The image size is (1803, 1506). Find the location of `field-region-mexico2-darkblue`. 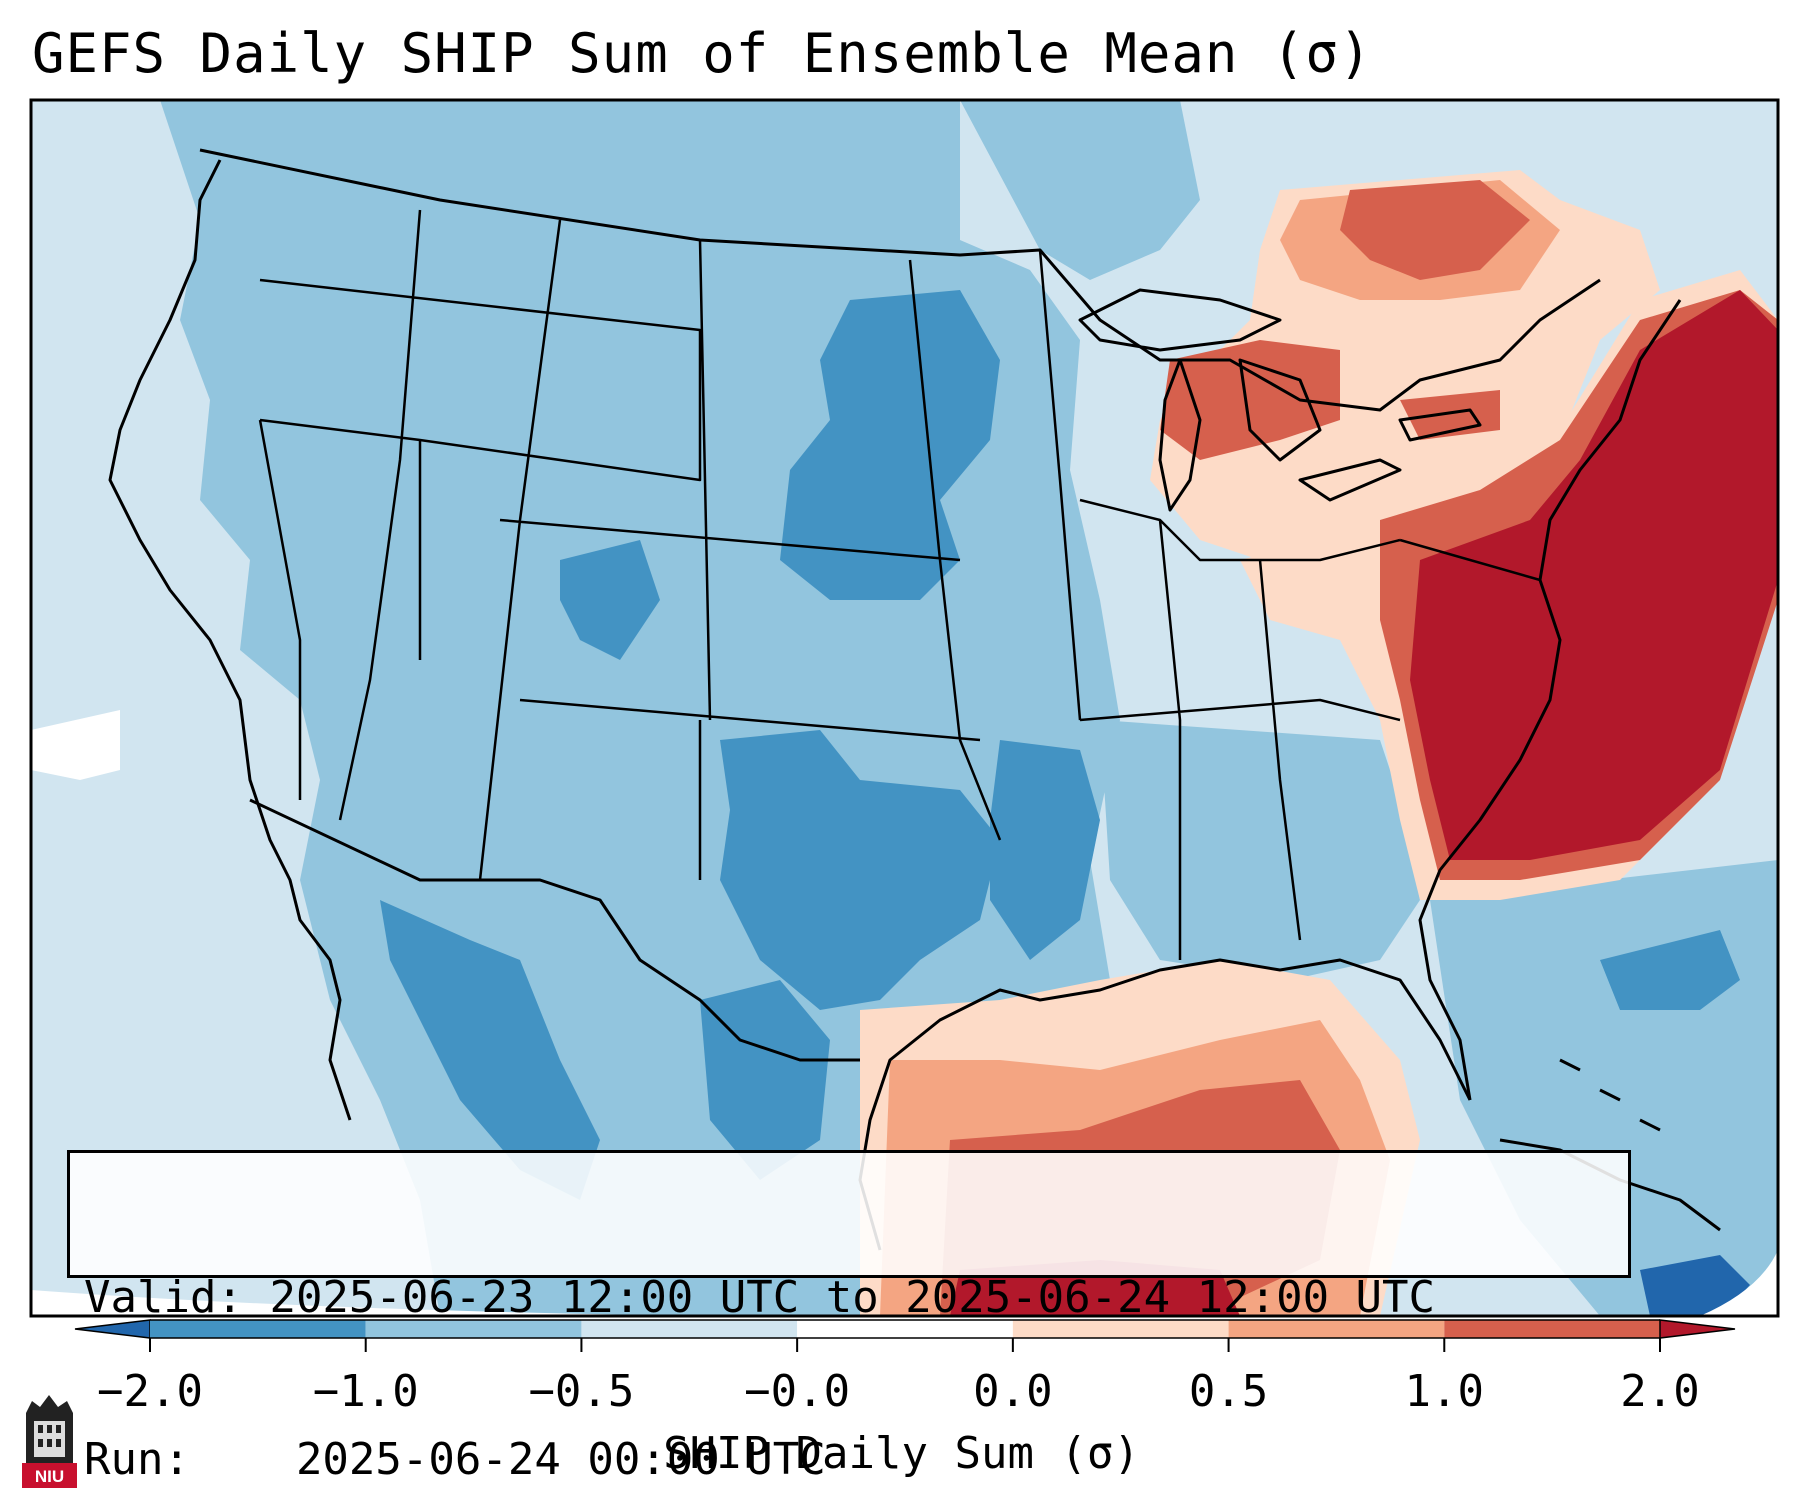

field-region-mexico2-darkblue is located at coordinates (765, 1080).